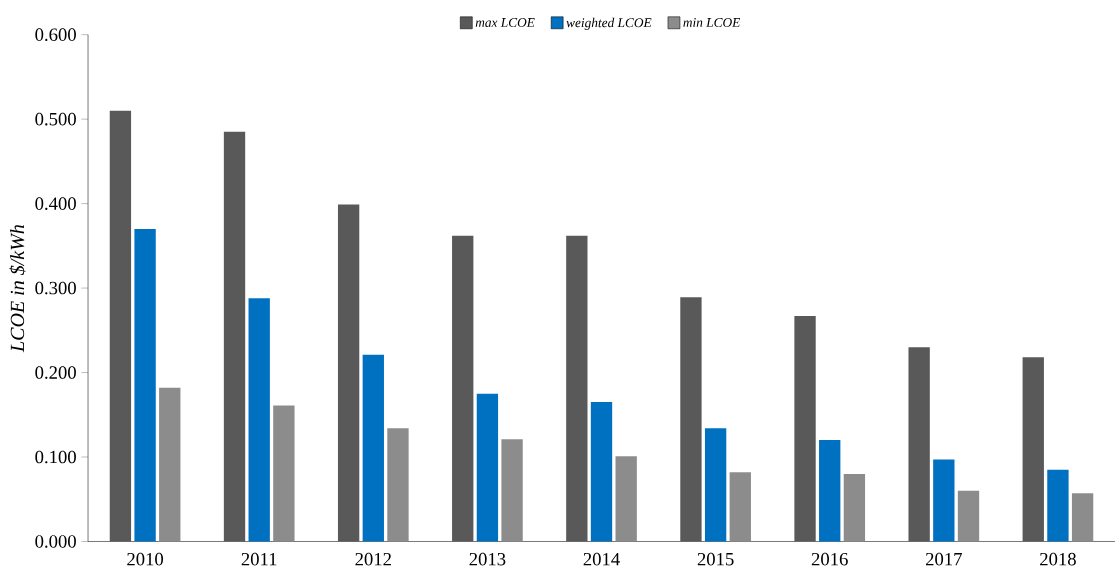 The image size is (1119, 583). Describe the element at coordinates (715, 559) in the screenshot. I see `x-tick-label: 2015` at that location.